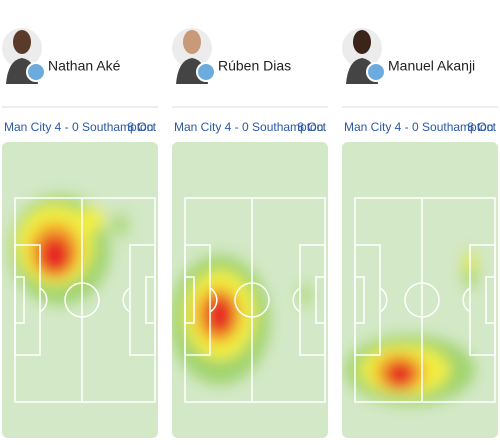 The width and height of the screenshot is (500, 445). Describe the element at coordinates (431, 66) in the screenshot. I see `player-name: Manuel Akanji` at that location.